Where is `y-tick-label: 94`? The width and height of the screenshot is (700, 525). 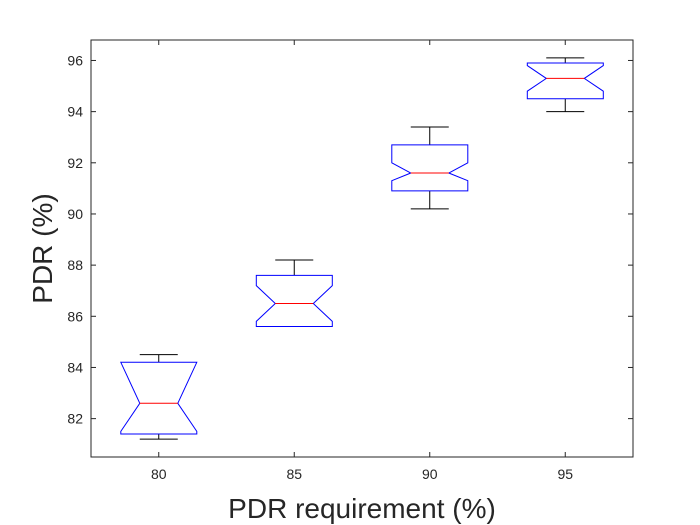
y-tick-label: 94 is located at coordinates (75, 112).